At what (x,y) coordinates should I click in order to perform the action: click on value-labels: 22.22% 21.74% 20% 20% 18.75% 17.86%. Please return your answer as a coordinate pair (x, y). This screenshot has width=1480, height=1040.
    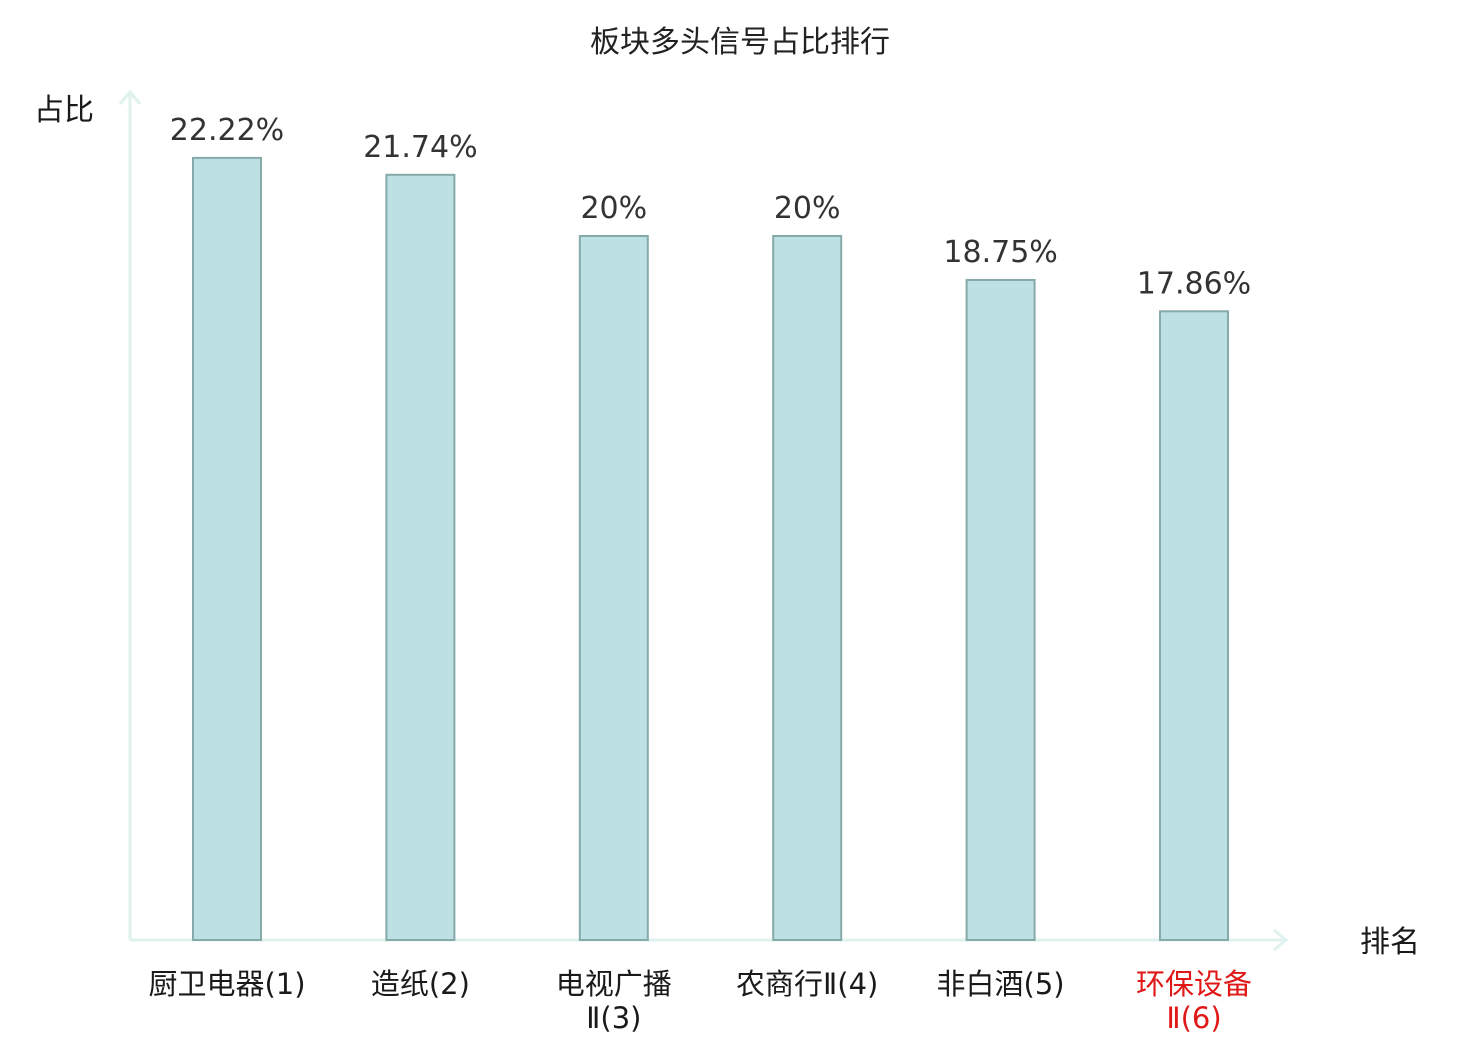
    Looking at the image, I should click on (710, 207).